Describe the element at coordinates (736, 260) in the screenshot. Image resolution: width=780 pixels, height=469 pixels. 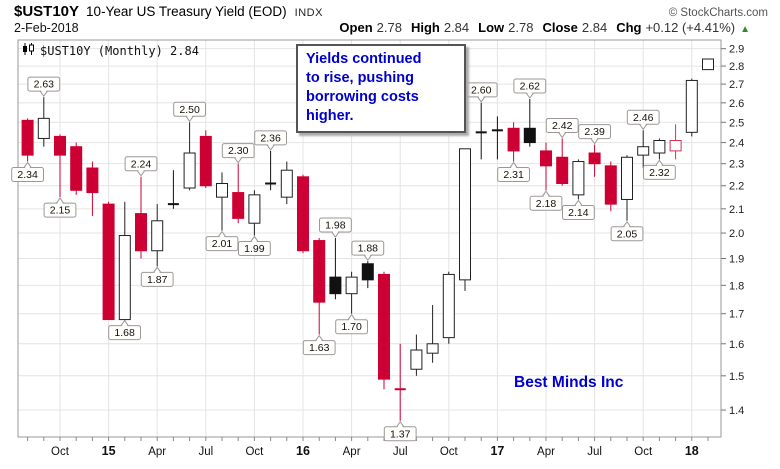
I see `y-axis-label: 1.9` at that location.